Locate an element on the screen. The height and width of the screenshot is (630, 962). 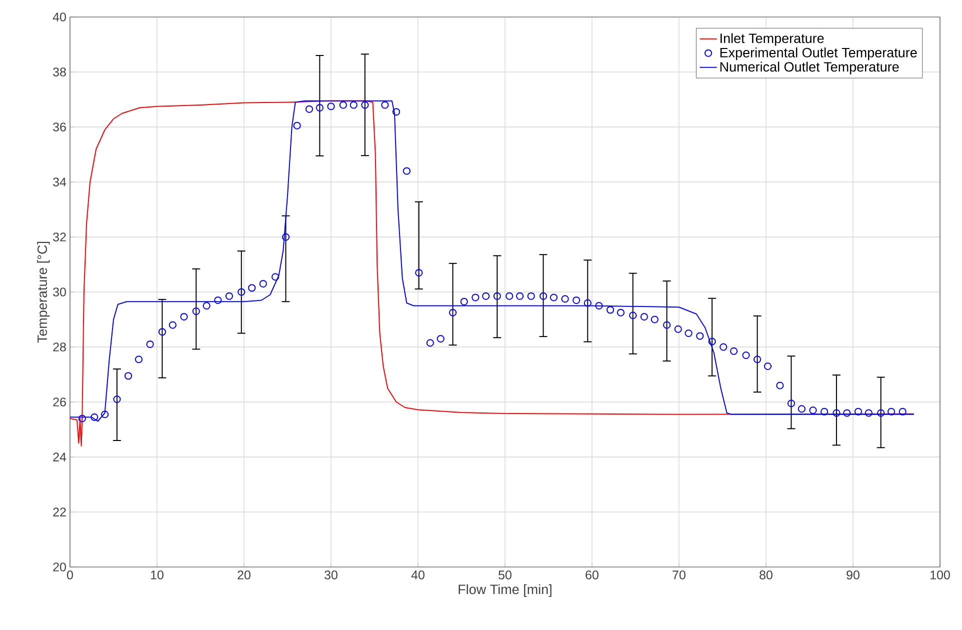
x-tick-label: 80 is located at coordinates (766, 575).